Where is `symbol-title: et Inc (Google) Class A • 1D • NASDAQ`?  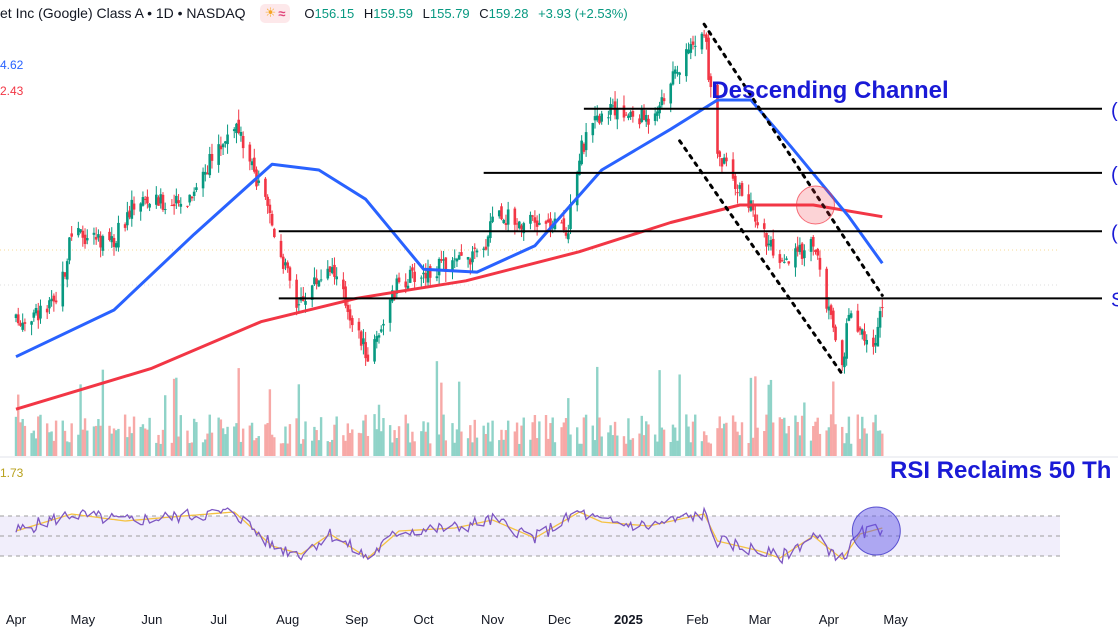
symbol-title: et Inc (Google) Class A • 1D • NASDAQ is located at coordinates (123, 13).